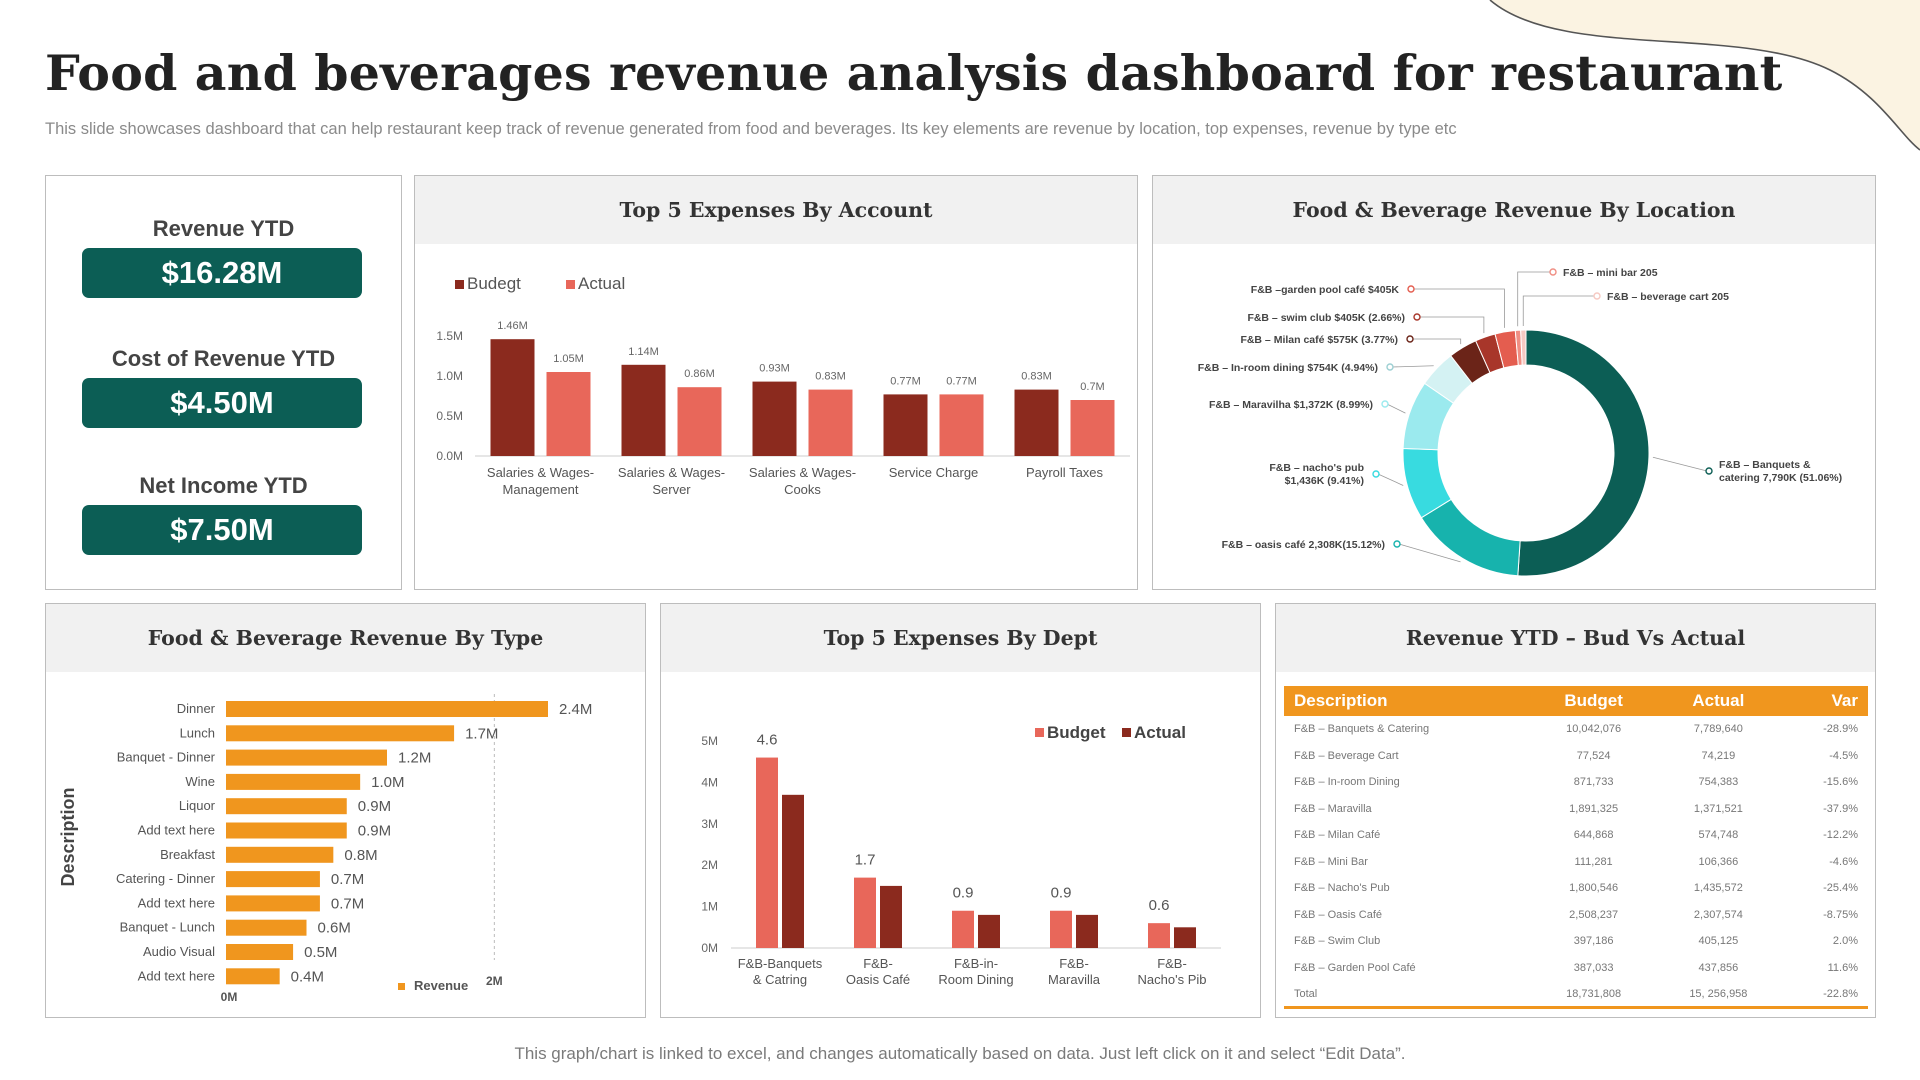  Describe the element at coordinates (1337, 941) in the screenshot. I see `cell-description: F&B – Swim Club` at that location.